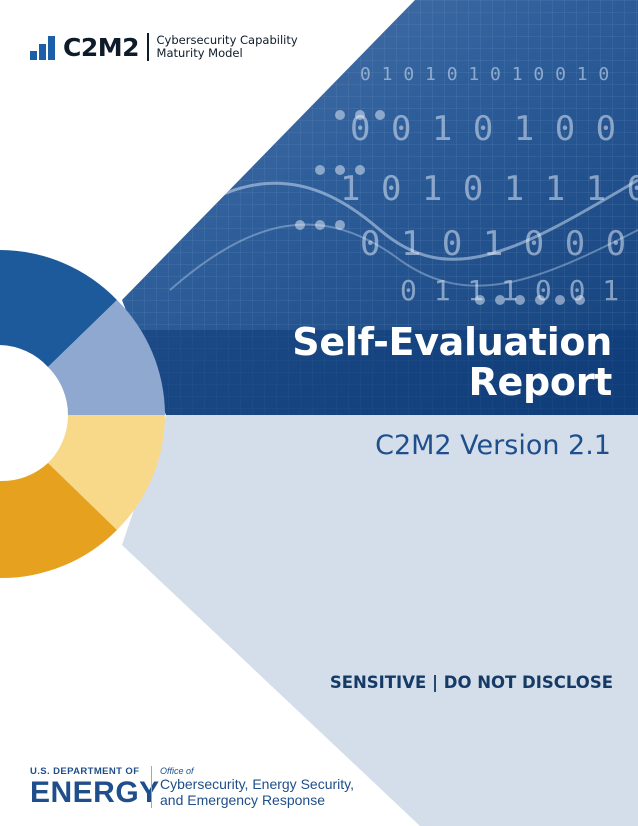 This screenshot has width=638, height=826. Describe the element at coordinates (148, 47) in the screenshot. I see `logo-divider` at that location.